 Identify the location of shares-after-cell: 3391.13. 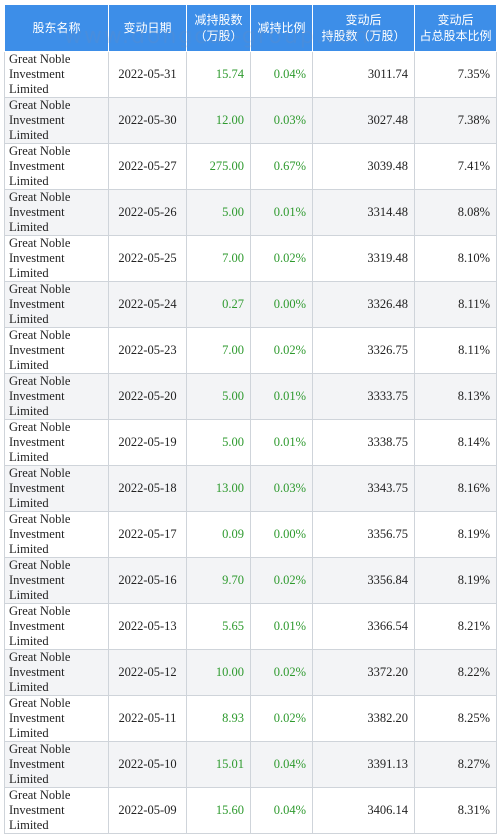
(363, 764).